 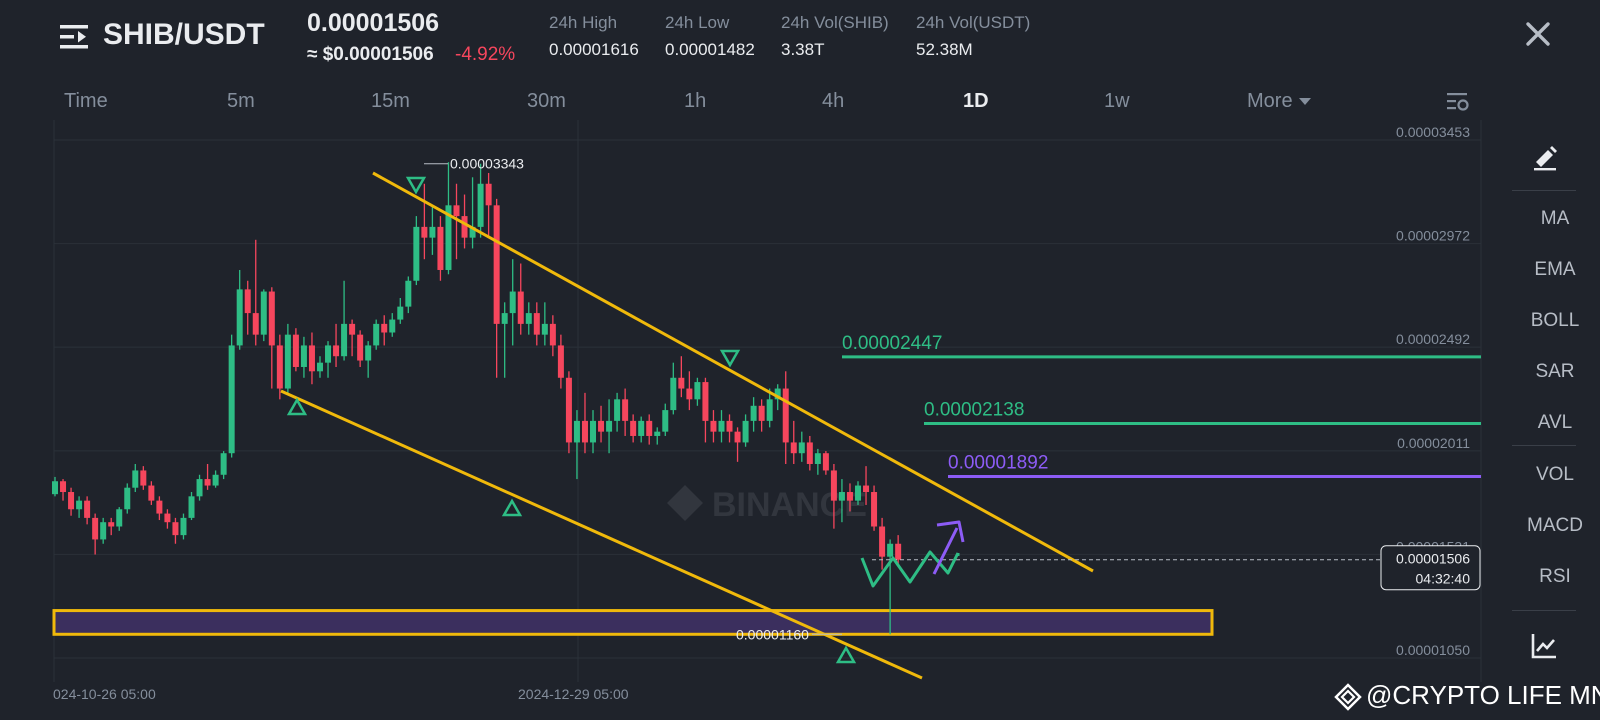 What do you see at coordinates (241, 101) in the screenshot?
I see `tab-5m: 5m` at bounding box center [241, 101].